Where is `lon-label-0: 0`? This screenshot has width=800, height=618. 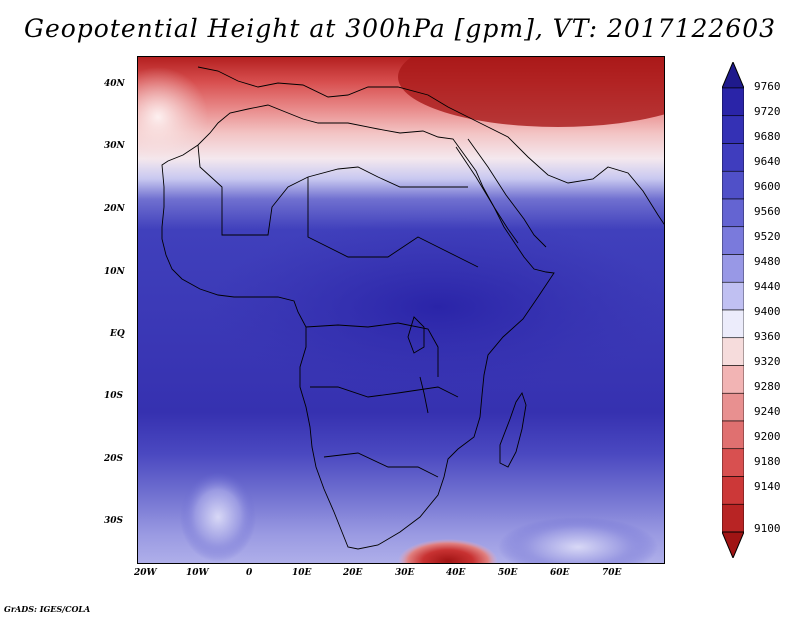
lon-label-0: 0 is located at coordinates (249, 573).